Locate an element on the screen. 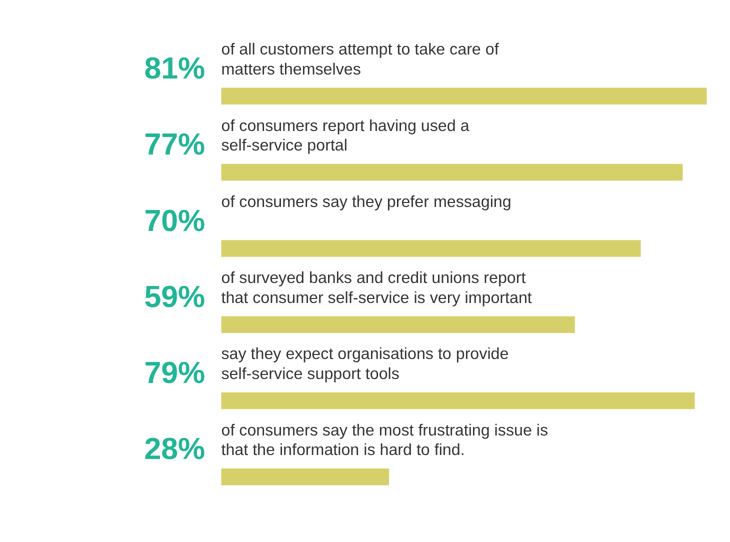 This screenshot has width=730, height=542. y-tick-label: of consumers say the most frustrating issue is that the information is hard to find. is located at coordinates (384, 440).